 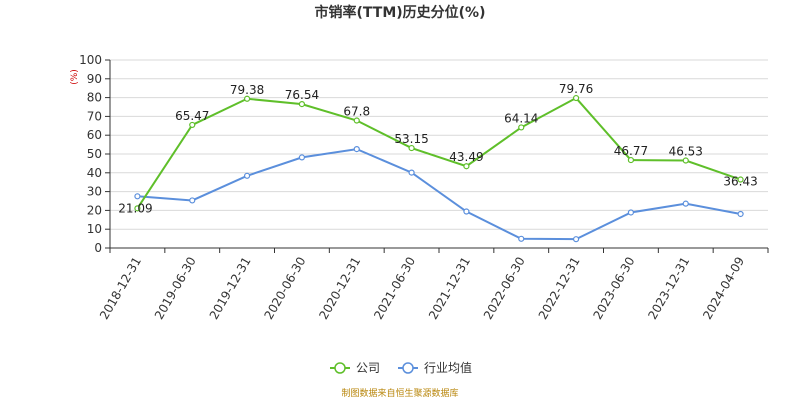 What do you see at coordinates (631, 151) in the screenshot?
I see `data-label: 46.77` at bounding box center [631, 151].